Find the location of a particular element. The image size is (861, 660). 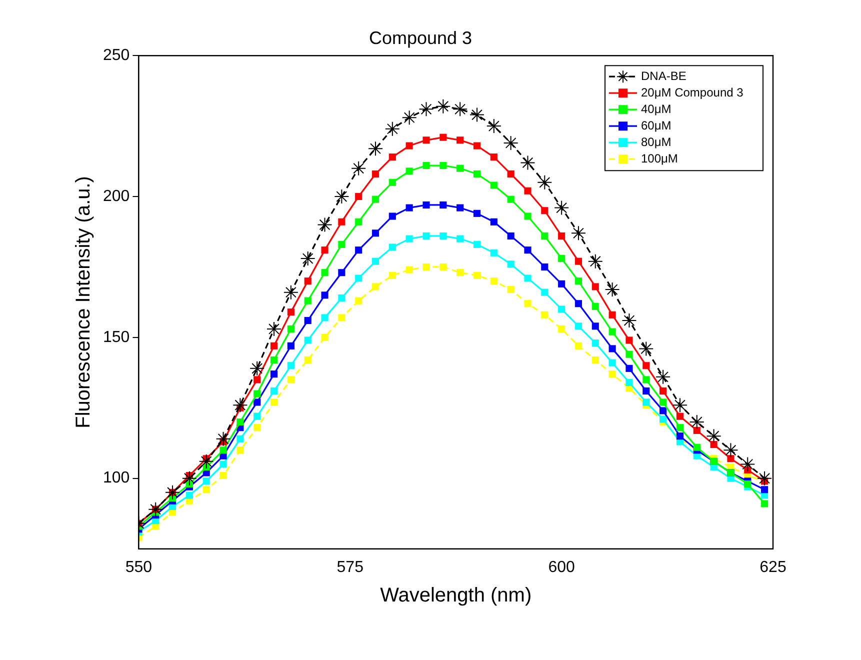

x-tick-label: 575 is located at coordinates (350, 567).